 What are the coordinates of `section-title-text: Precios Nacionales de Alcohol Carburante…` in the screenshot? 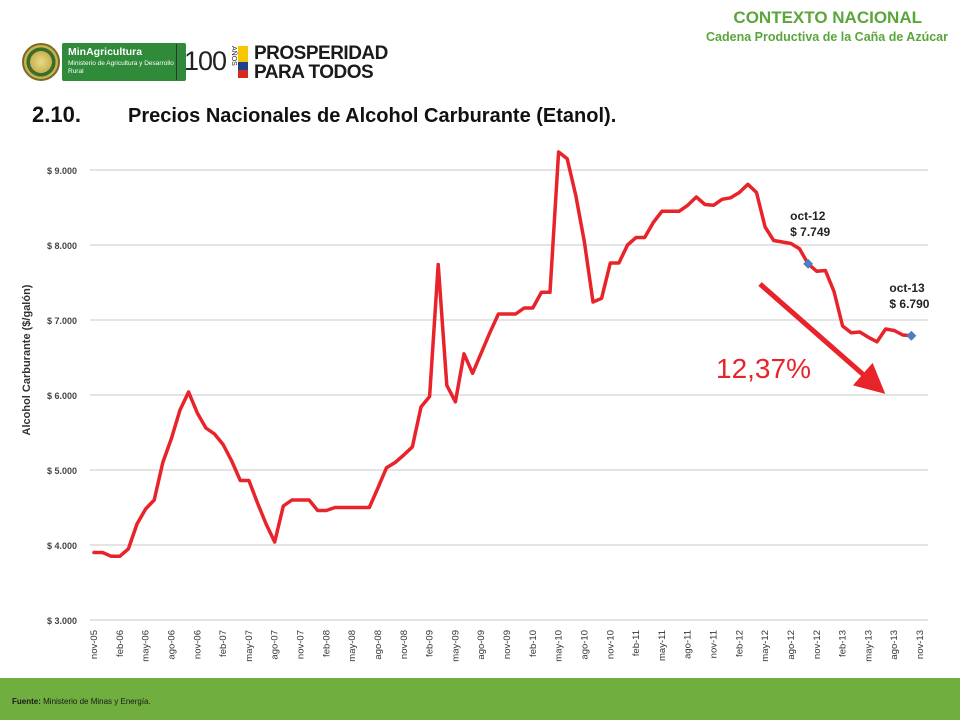 It's located at (372, 116).